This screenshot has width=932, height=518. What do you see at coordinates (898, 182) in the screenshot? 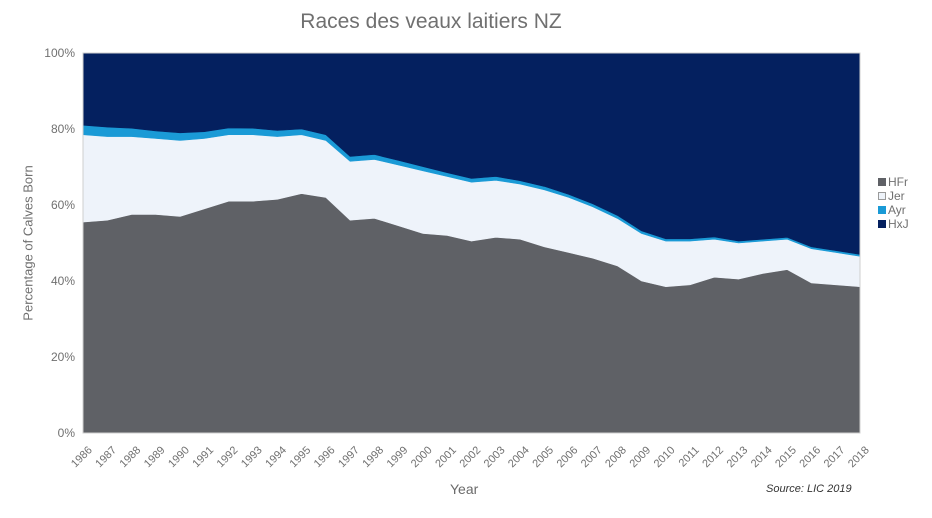
I see `legend-label-hfr: HFr` at bounding box center [898, 182].